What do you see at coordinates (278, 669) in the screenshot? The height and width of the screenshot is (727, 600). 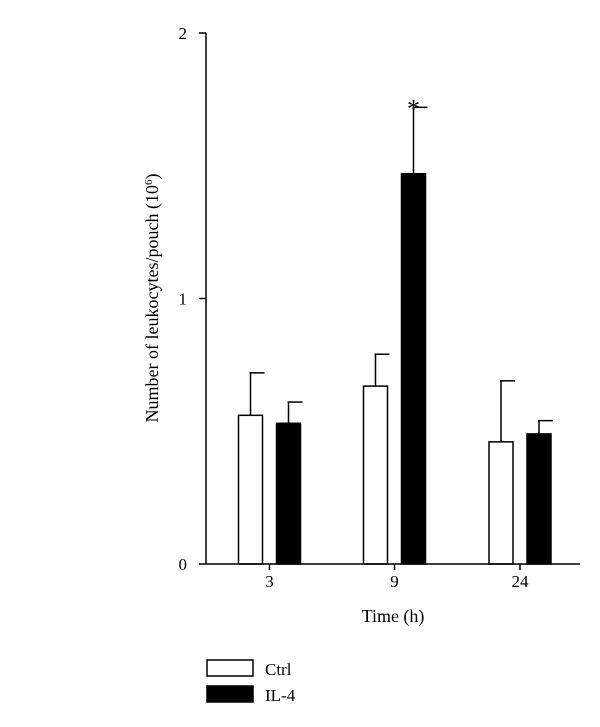 I see `legend-label-ctrl: Ctrl` at bounding box center [278, 669].